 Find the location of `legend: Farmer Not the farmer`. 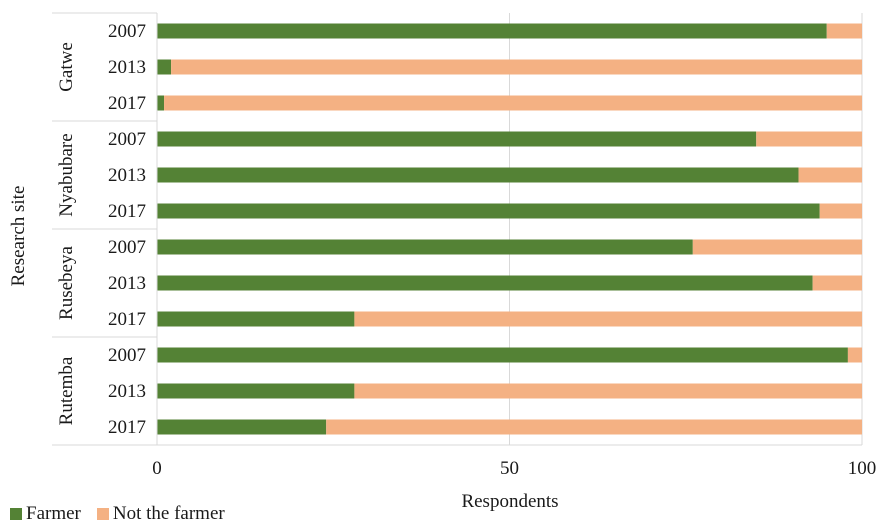

legend: Farmer Not the farmer is located at coordinates (117, 514).